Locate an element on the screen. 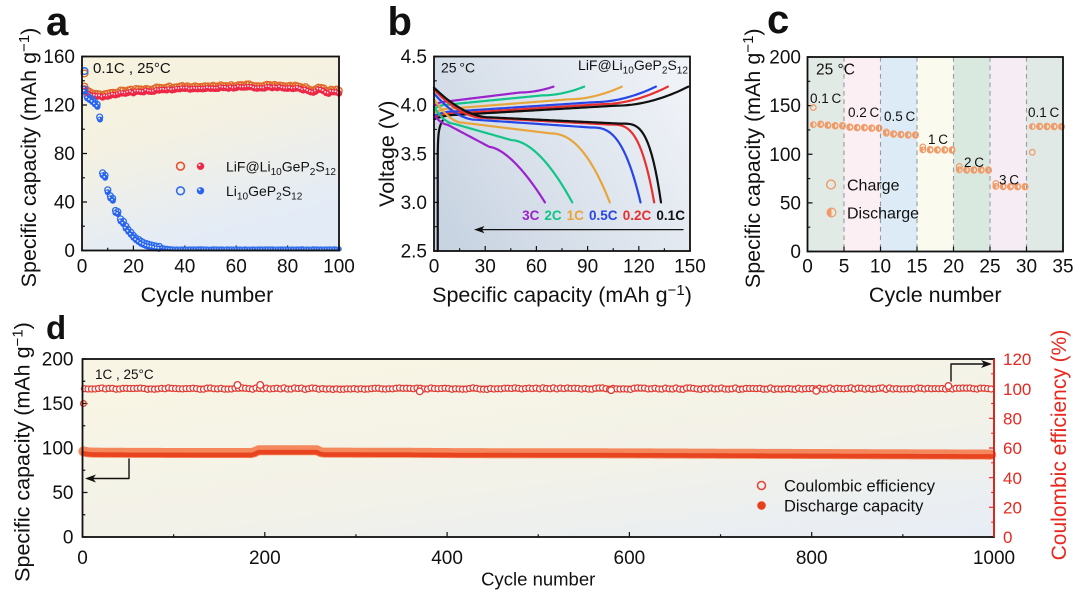  svg-text: 600 is located at coordinates (630, 558).